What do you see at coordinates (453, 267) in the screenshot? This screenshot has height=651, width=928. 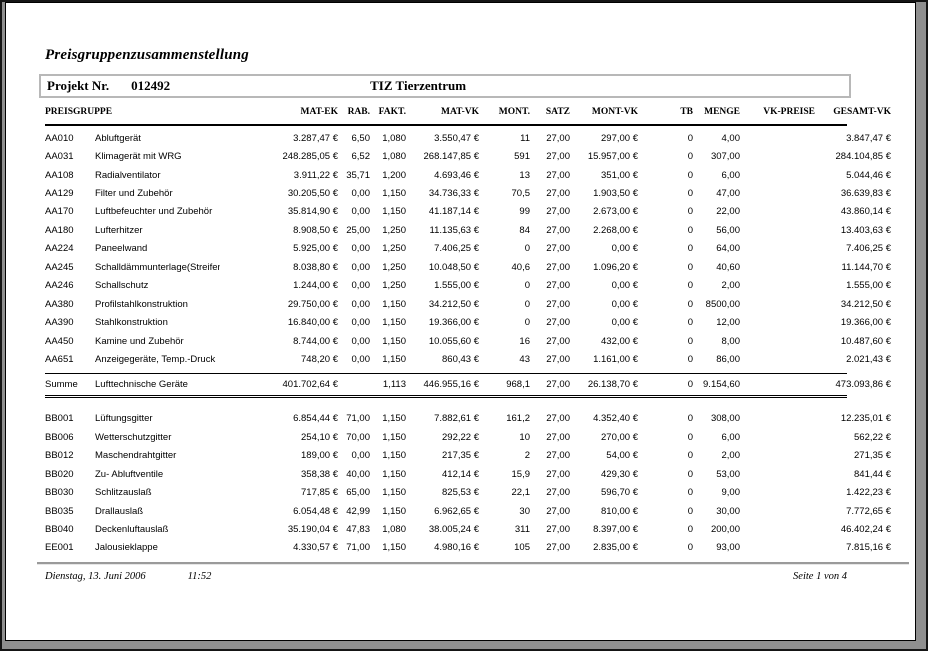 I see `table-cell: 10.048,50 €` at bounding box center [453, 267].